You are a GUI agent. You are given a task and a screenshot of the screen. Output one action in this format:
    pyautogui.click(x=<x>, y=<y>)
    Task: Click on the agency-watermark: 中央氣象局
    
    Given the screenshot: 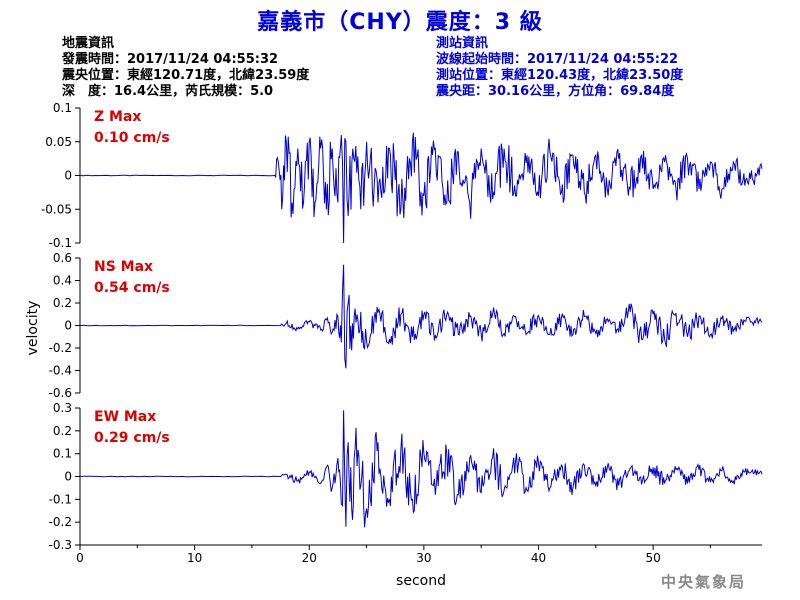 What is the action you would take?
    pyautogui.click(x=703, y=582)
    